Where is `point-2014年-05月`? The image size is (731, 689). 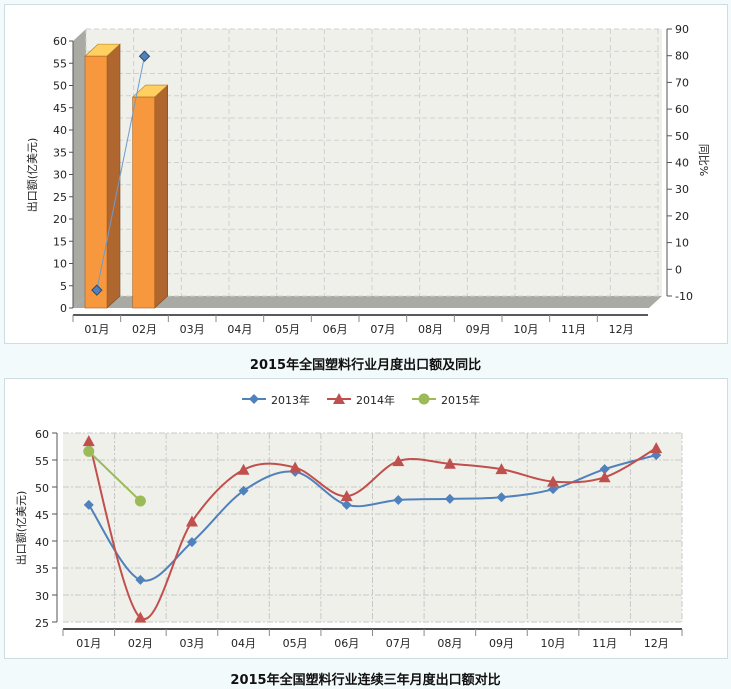
point-2014年-05月 is located at coordinates (295, 467).